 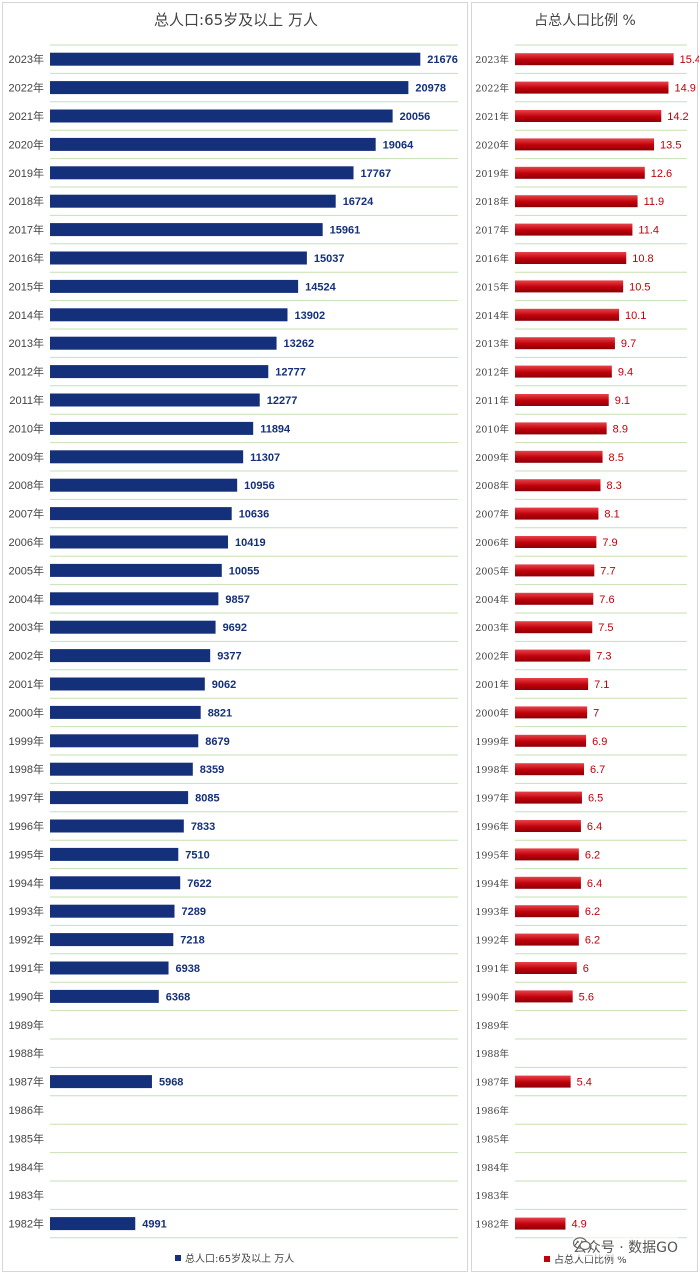 What do you see at coordinates (197, 855) in the screenshot?
I see `data-label: 7510` at bounding box center [197, 855].